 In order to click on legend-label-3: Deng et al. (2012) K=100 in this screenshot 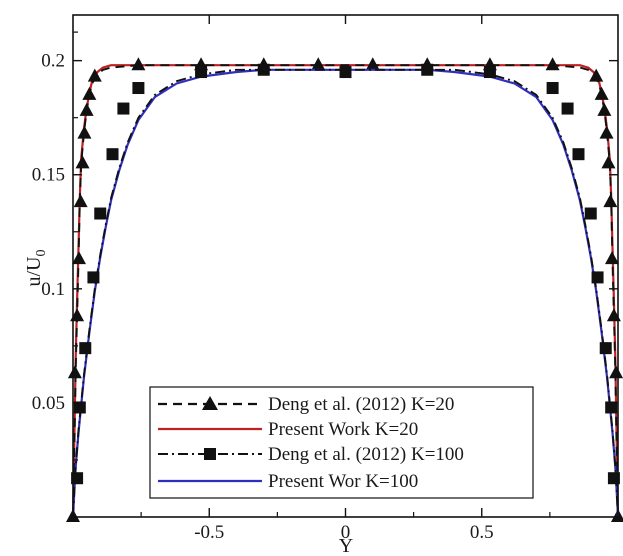, I will do `click(366, 454)`.